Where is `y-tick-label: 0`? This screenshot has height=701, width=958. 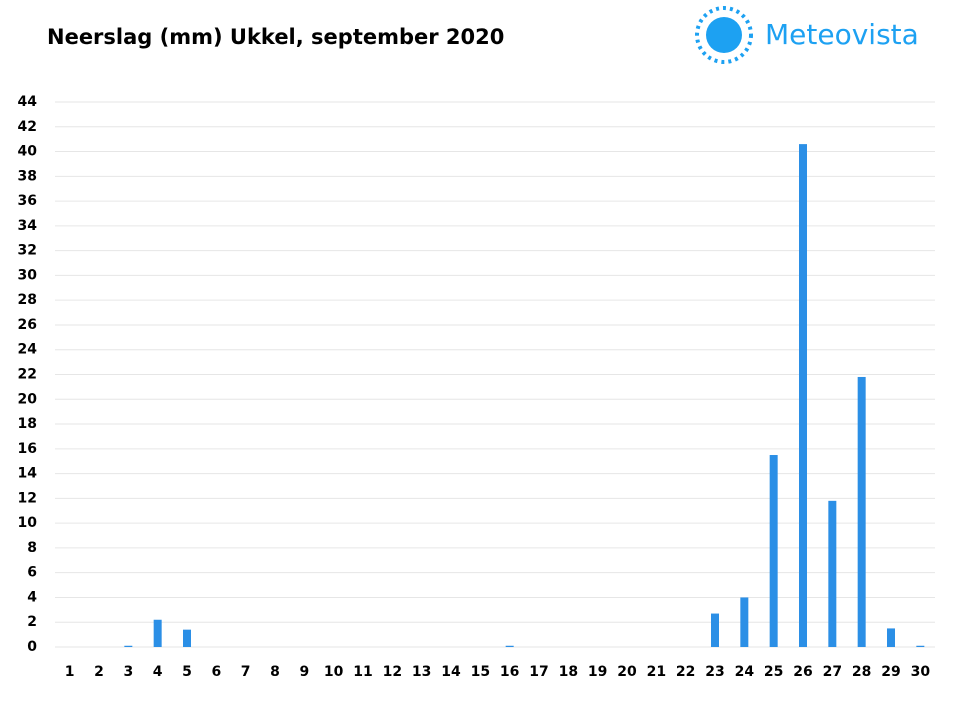
y-tick-label: 0 is located at coordinates (32, 647).